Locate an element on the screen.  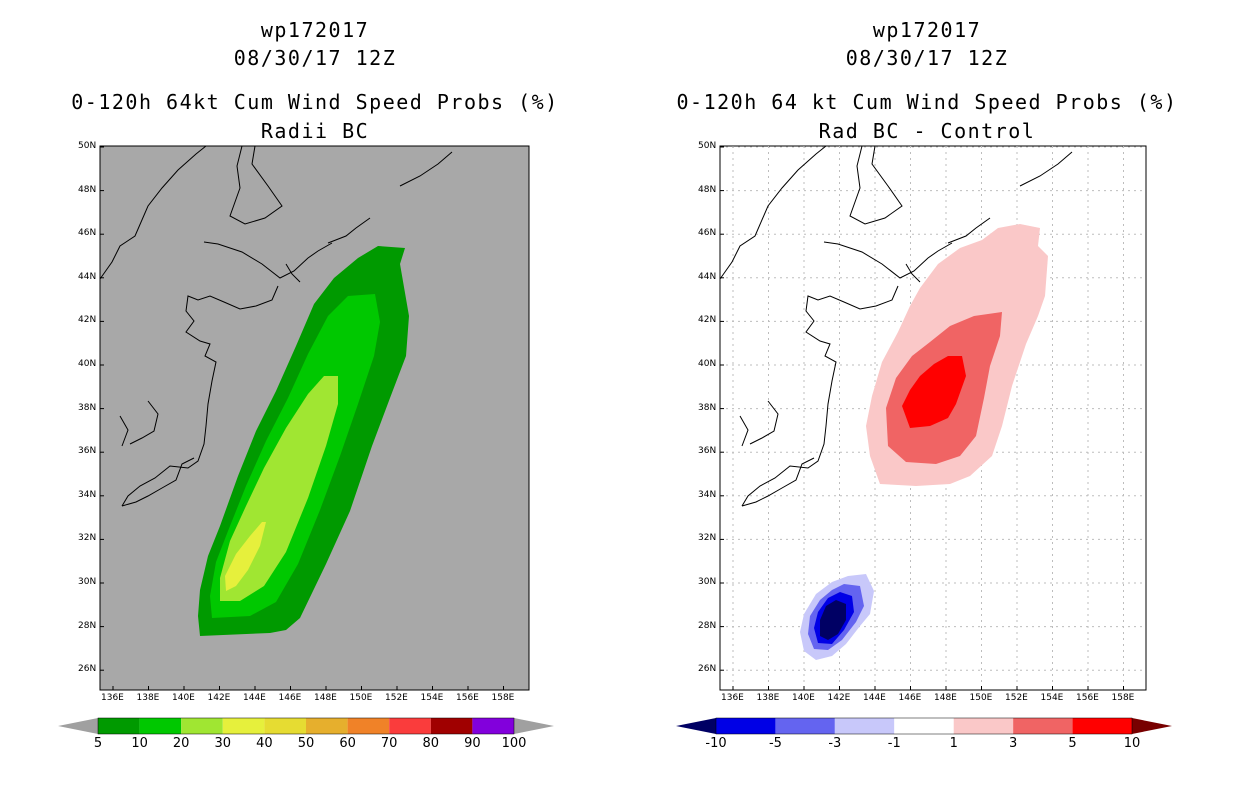
right-coastlines is located at coordinates (896, 326).